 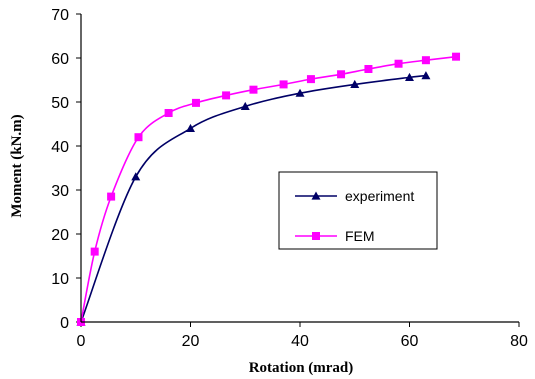 I want to click on y-axis-title: Moment (kN.m), so click(x=17, y=165).